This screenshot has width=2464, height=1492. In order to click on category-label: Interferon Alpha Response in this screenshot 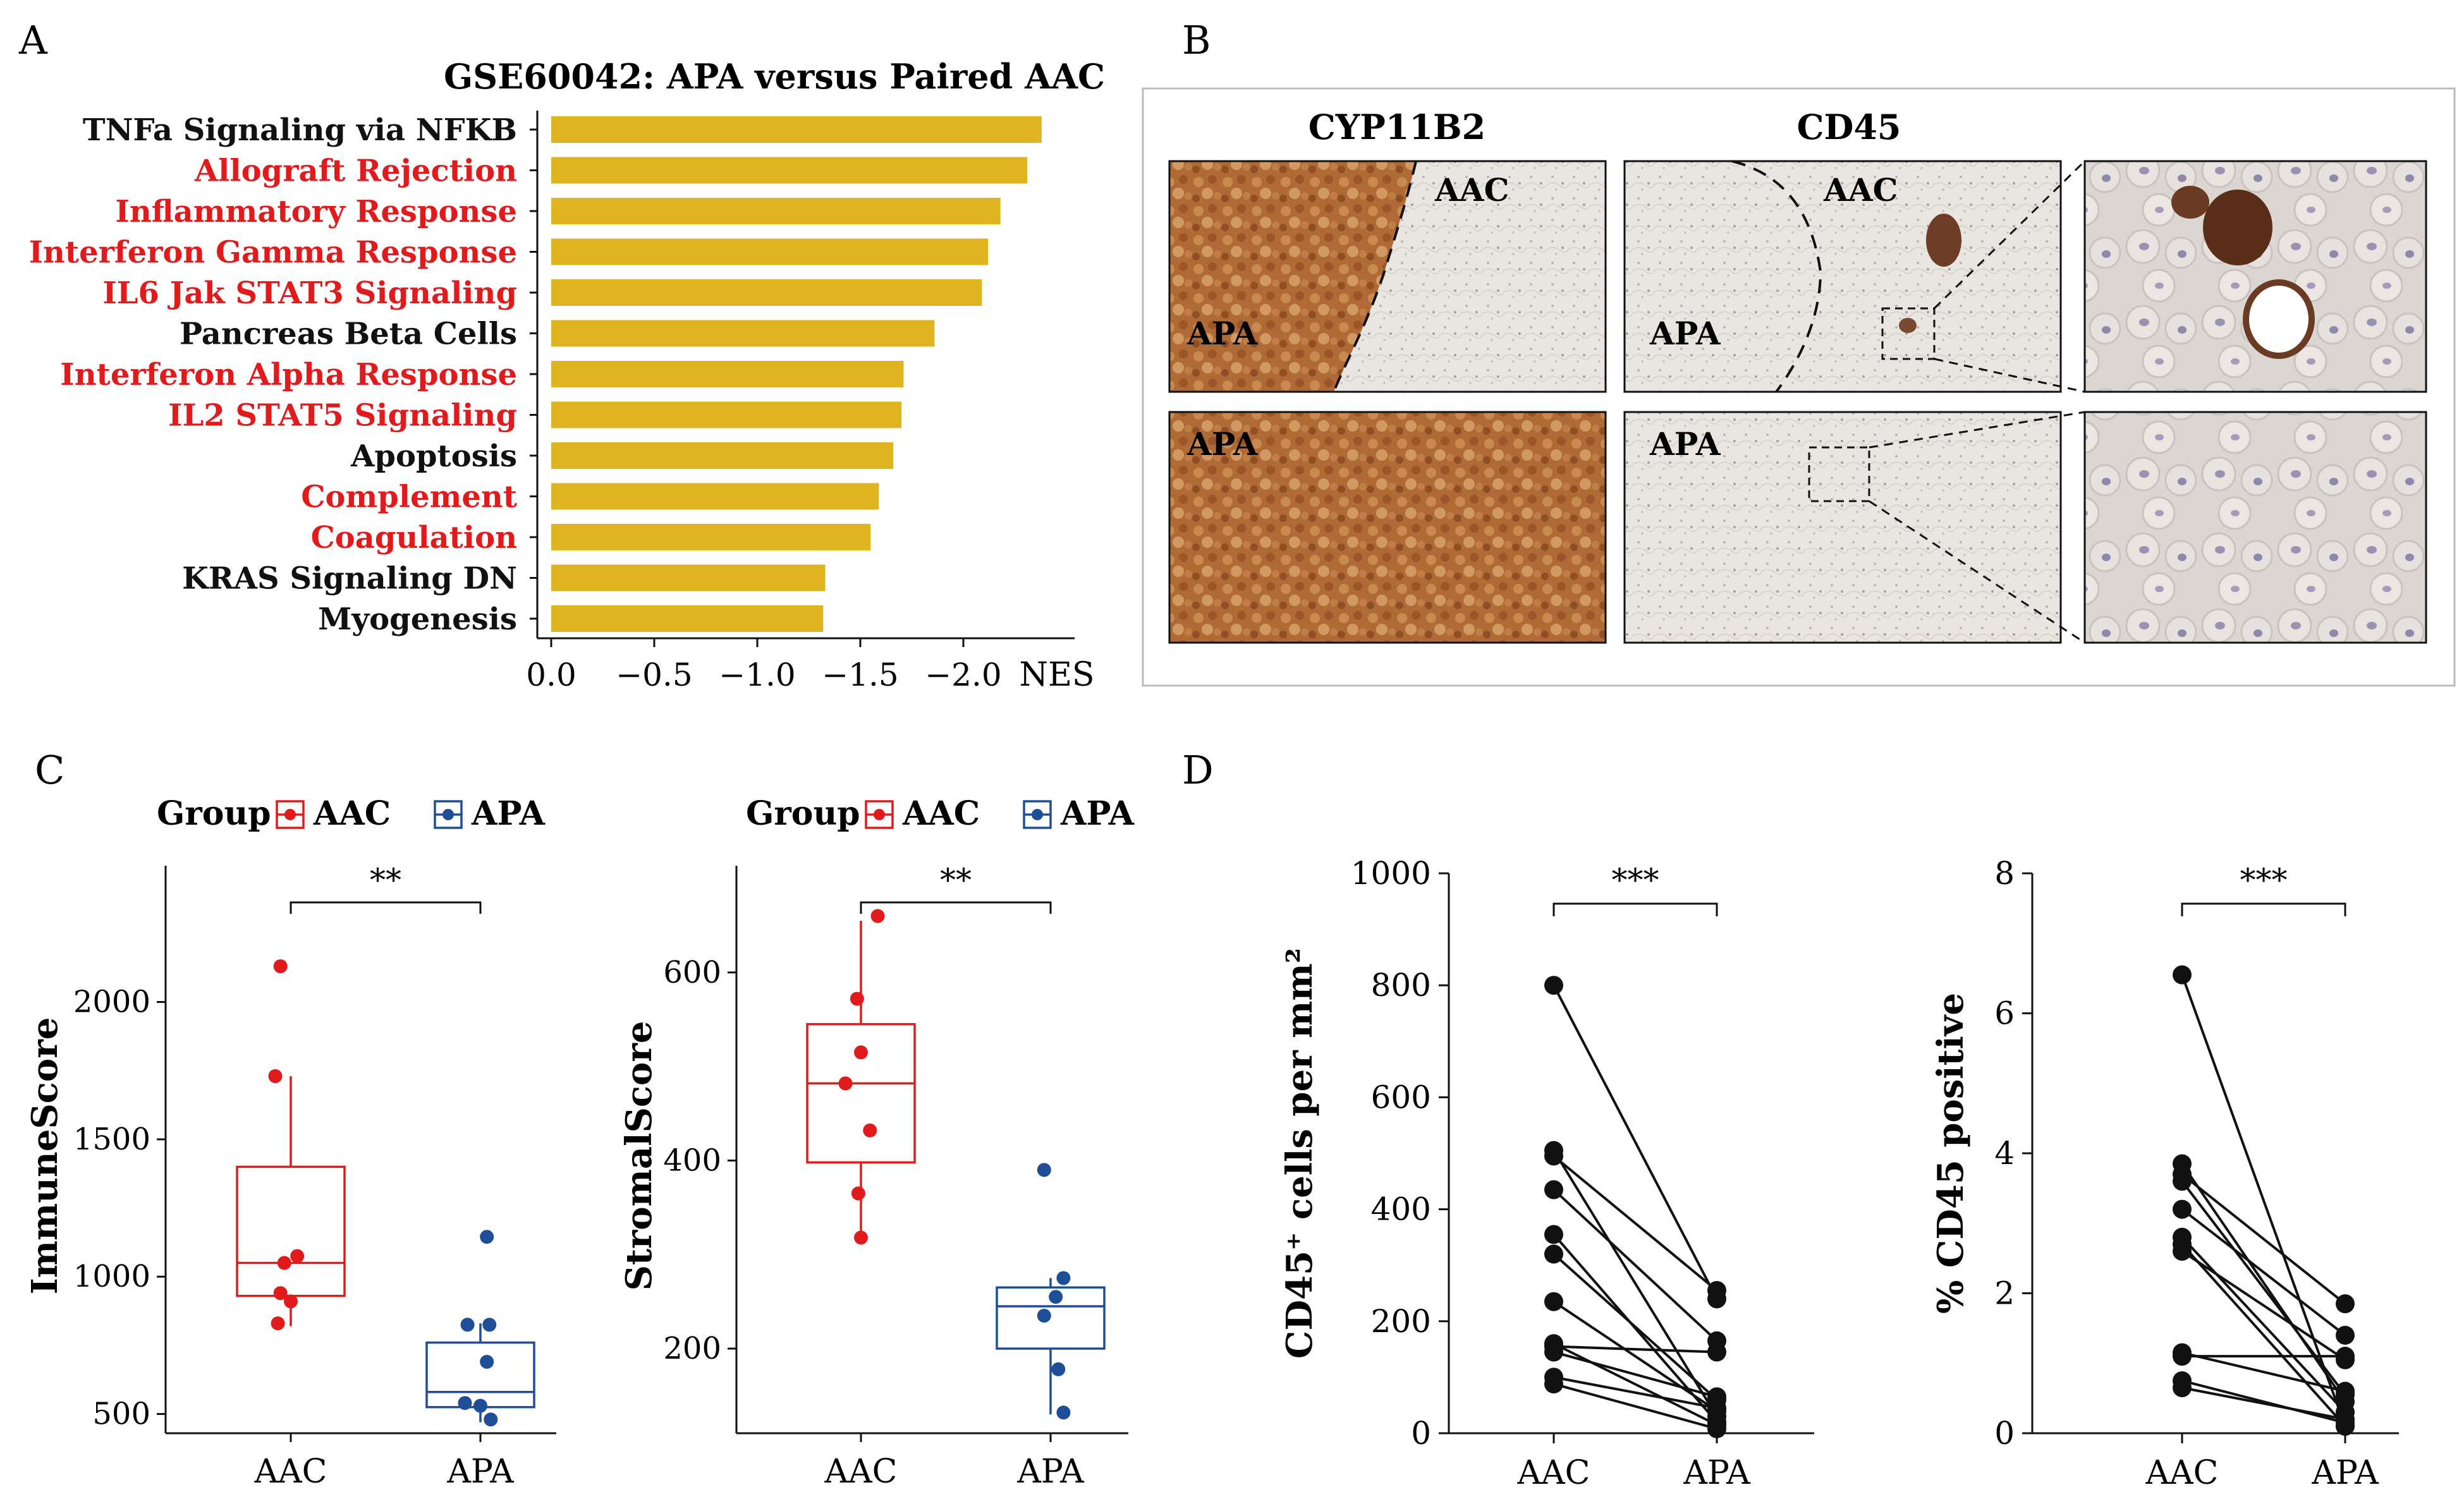, I will do `click(288, 374)`.